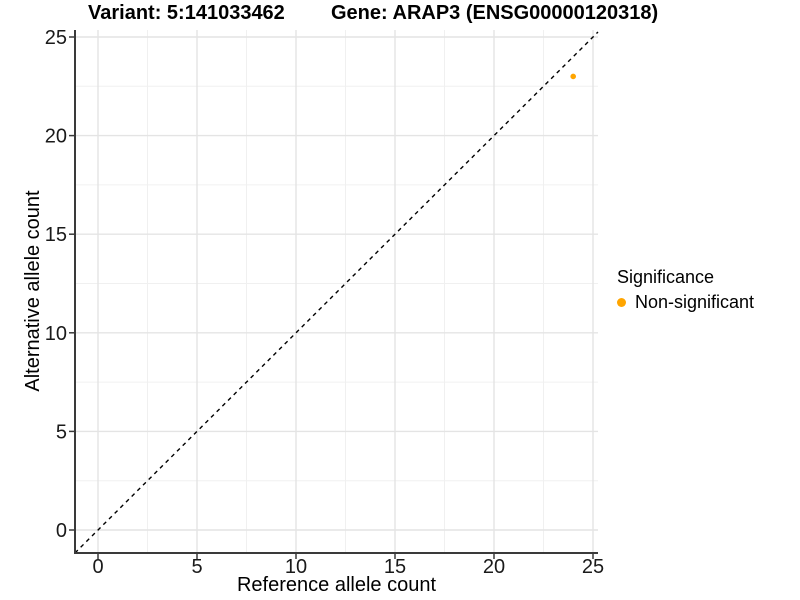 The image size is (800, 600). Describe the element at coordinates (56, 137) in the screenshot. I see `y-tick-label: 20` at that location.